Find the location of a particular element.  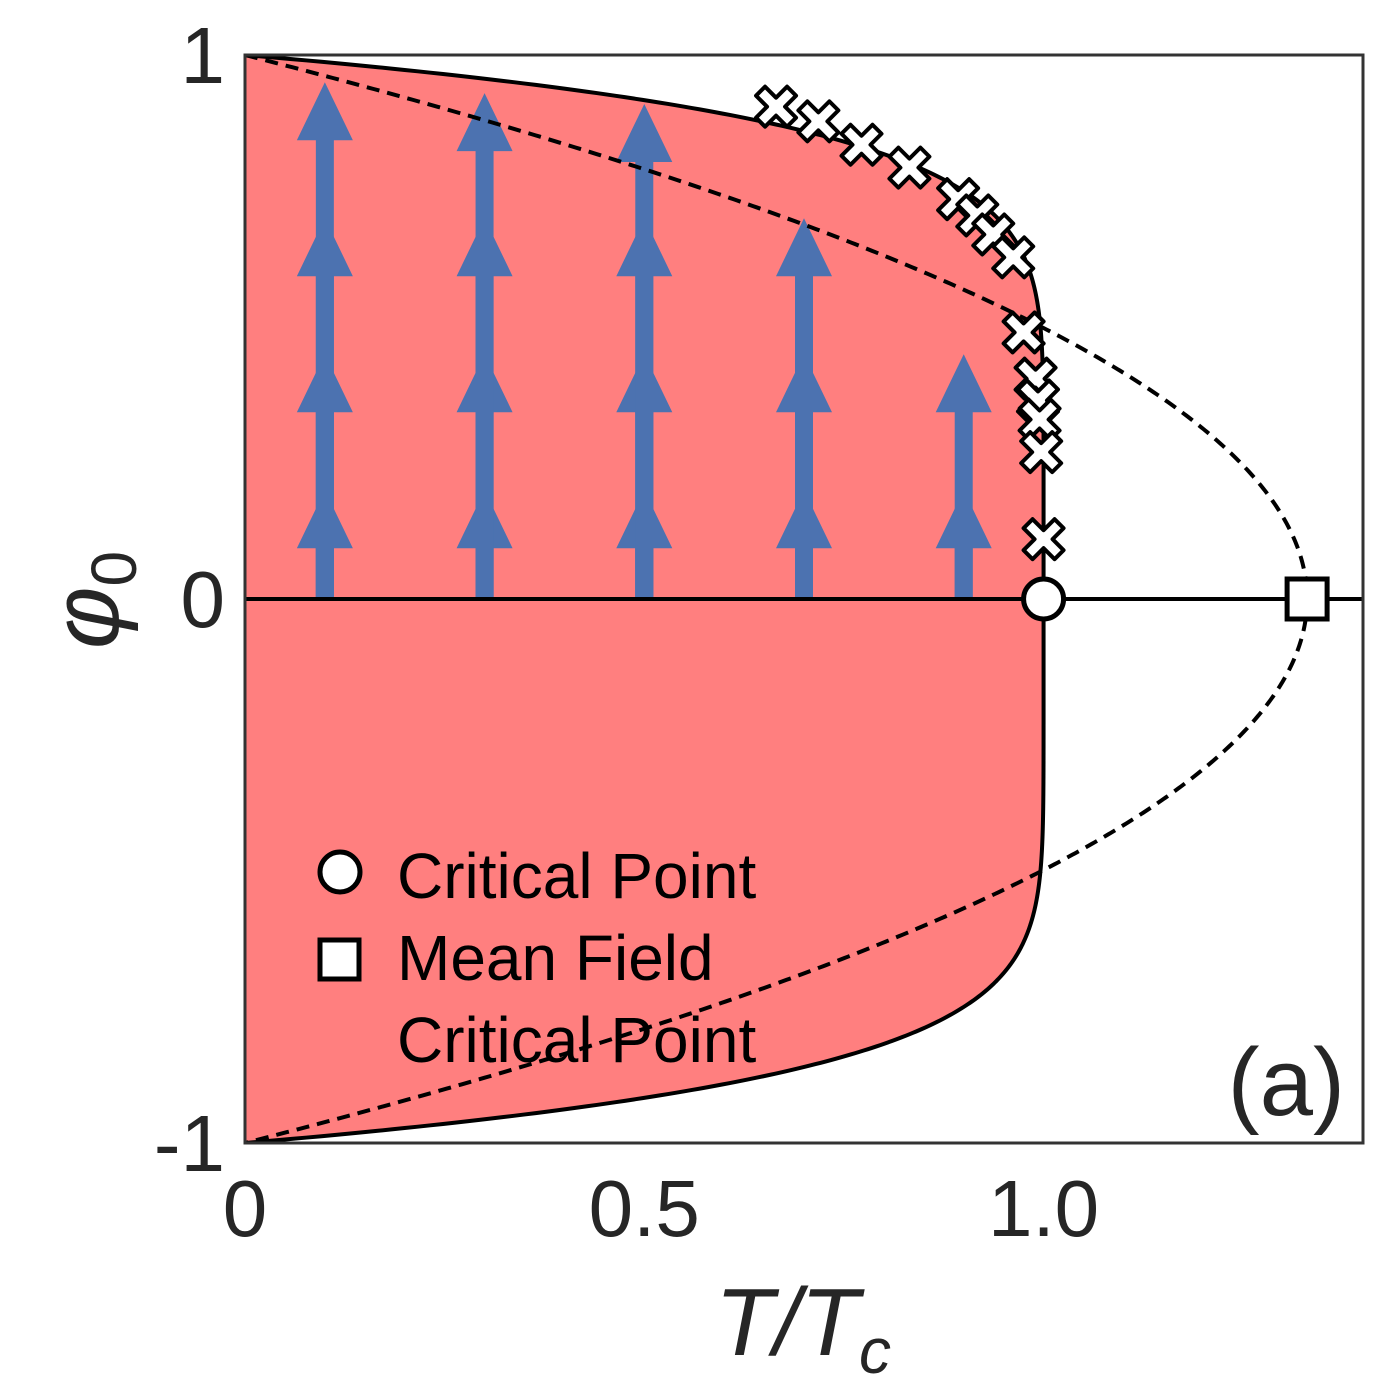

legend-square-marker is located at coordinates (339, 959).